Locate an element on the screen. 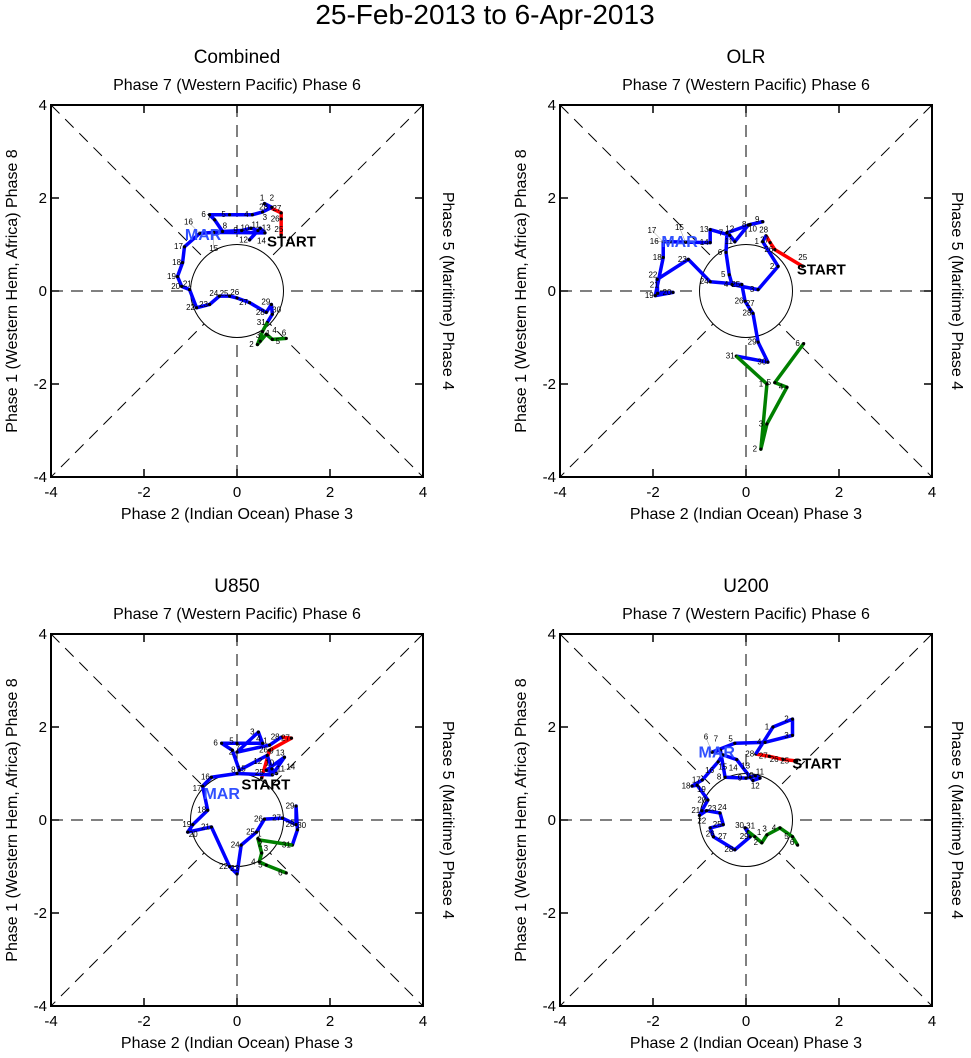 Image resolution: width=971 pixels, height=1058 pixels. x-tick-label: 0 is located at coordinates (746, 492).